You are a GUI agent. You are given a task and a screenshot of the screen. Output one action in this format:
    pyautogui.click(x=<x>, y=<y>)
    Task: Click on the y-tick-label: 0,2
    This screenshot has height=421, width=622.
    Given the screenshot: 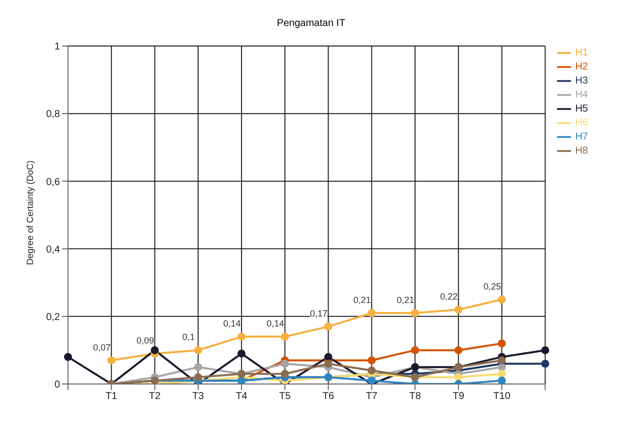 What is the action you would take?
    pyautogui.click(x=53, y=317)
    